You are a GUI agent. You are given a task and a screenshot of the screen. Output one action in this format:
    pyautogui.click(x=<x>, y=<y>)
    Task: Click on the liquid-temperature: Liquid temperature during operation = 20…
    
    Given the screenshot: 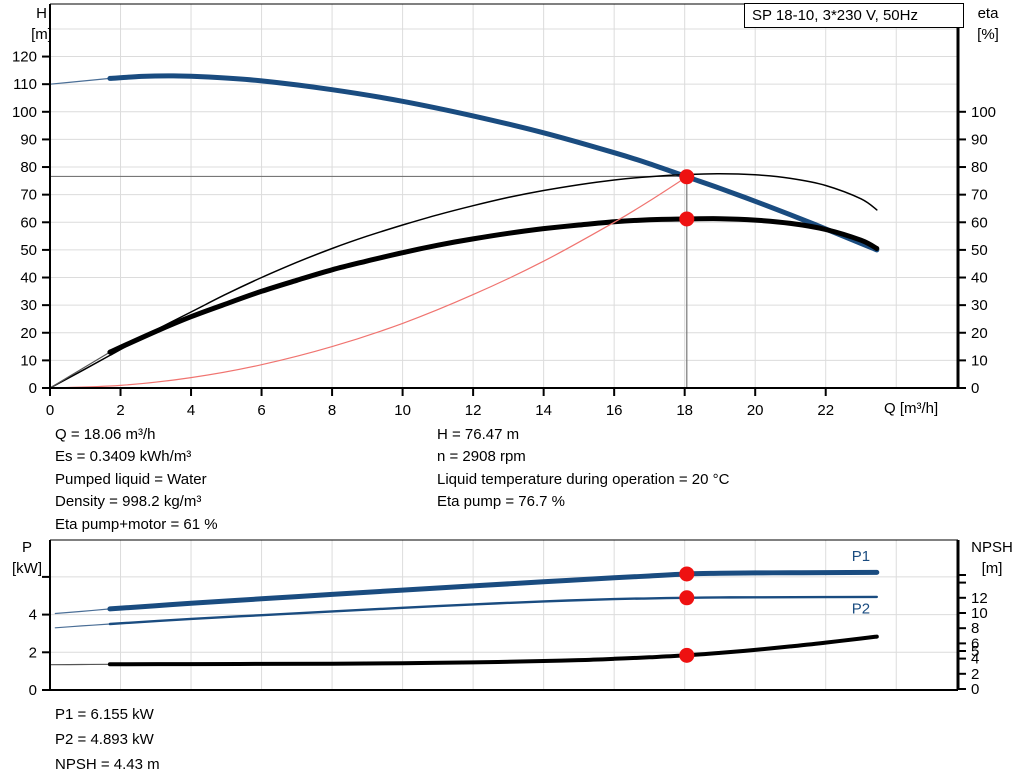 What is the action you would take?
    pyautogui.click(x=583, y=479)
    